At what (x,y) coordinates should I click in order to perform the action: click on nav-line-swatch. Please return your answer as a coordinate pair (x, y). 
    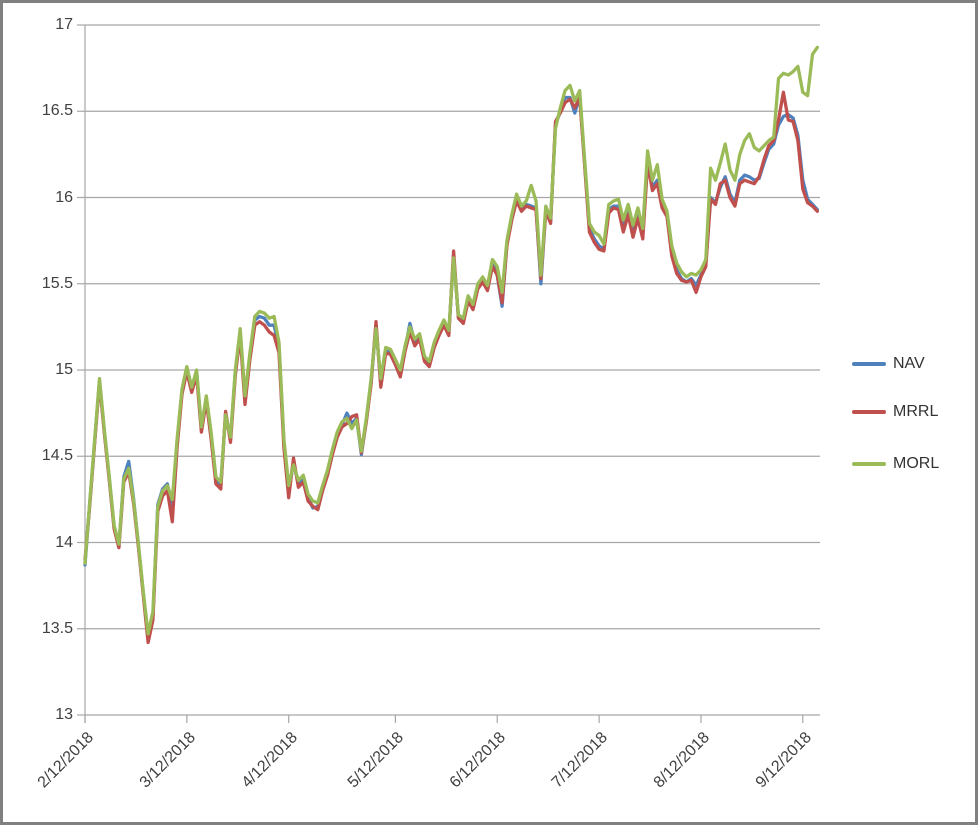
    Looking at the image, I should click on (869, 364).